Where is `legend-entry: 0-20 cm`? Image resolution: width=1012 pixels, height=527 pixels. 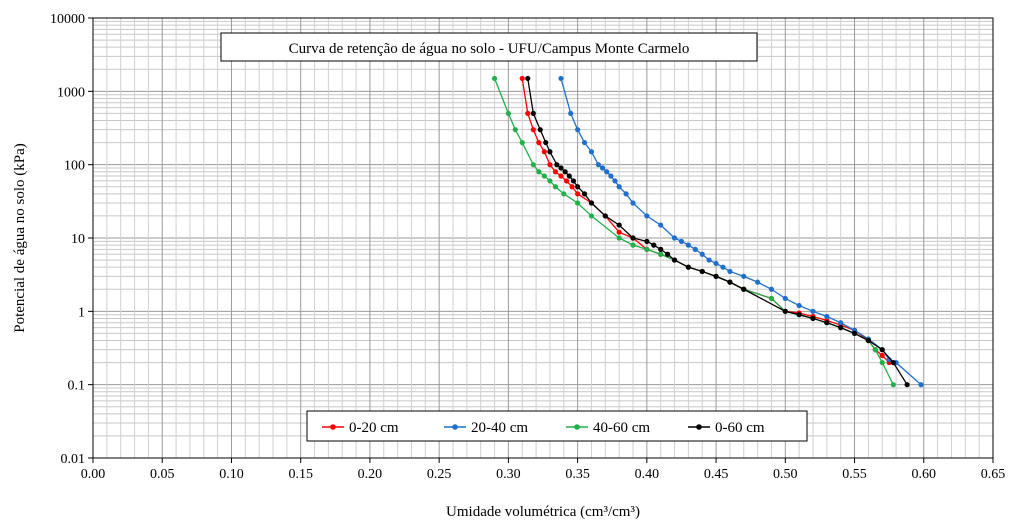 legend-entry: 0-20 cm is located at coordinates (360, 428).